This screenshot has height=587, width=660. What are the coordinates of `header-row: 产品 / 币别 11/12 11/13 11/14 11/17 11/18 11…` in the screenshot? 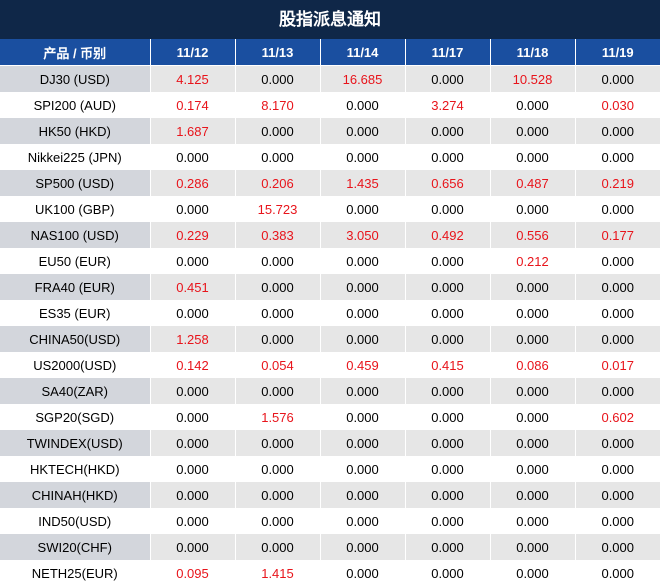 It's located at (330, 52).